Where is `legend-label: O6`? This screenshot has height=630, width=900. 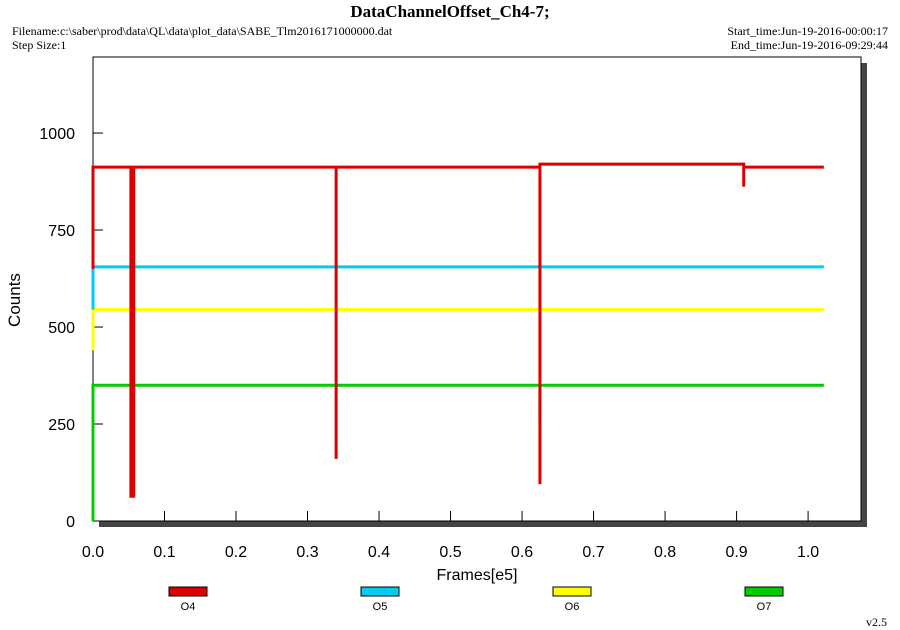
legend-label: O6 is located at coordinates (572, 607).